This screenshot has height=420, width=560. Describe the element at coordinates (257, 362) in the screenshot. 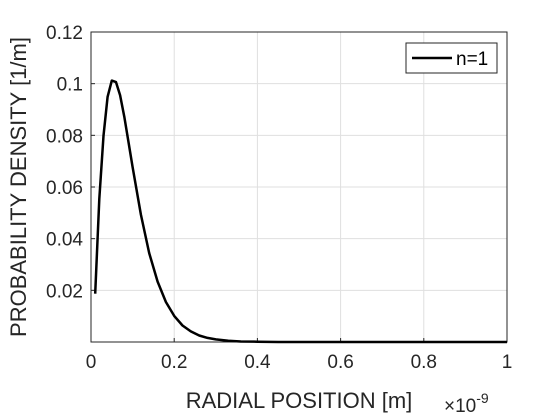

I see `x-tick-label: 0.4` at that location.